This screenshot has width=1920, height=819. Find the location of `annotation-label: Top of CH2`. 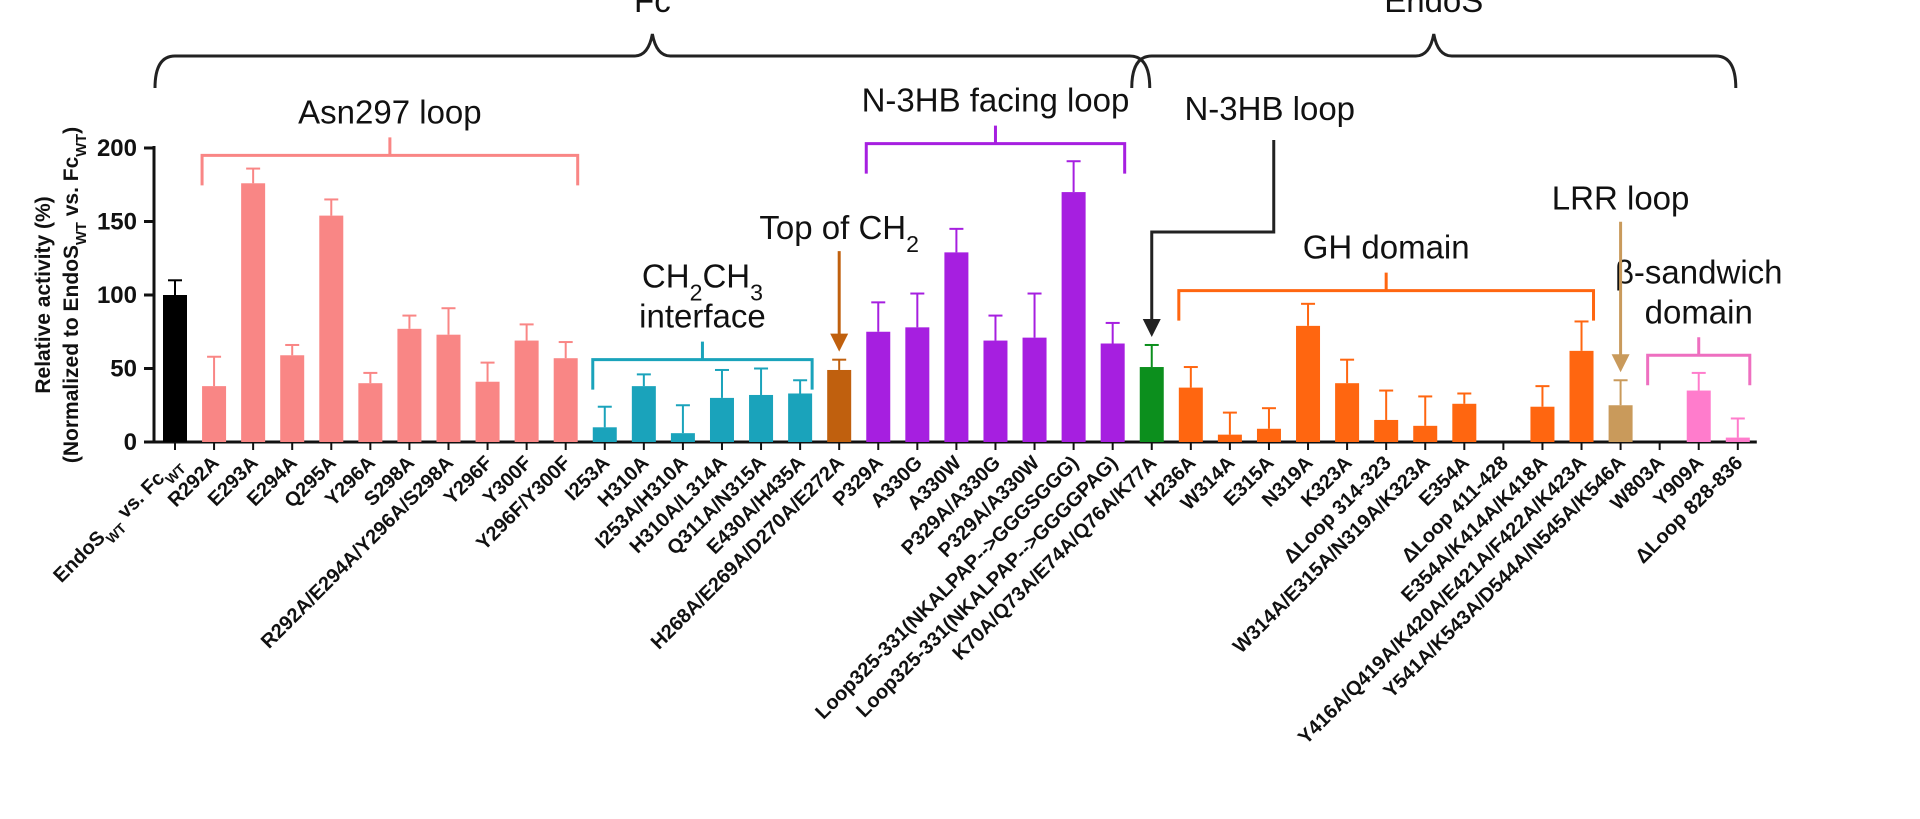

annotation-label: Top of CH2 is located at coordinates (839, 233).